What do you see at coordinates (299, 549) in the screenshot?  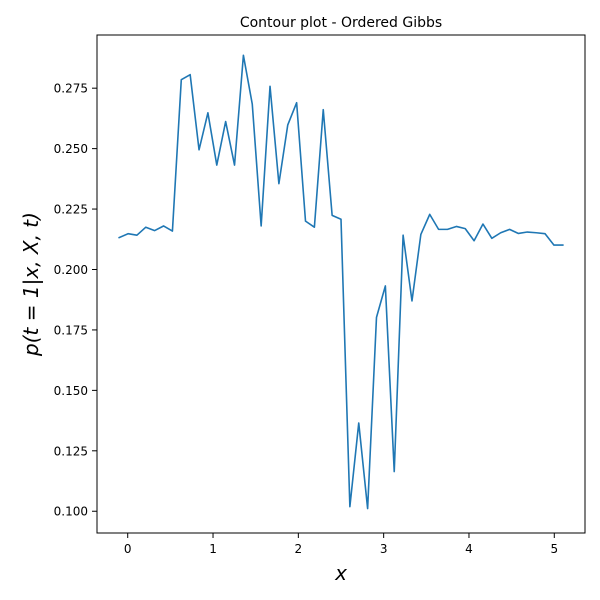 I see `x-tick-label: 2` at bounding box center [299, 549].